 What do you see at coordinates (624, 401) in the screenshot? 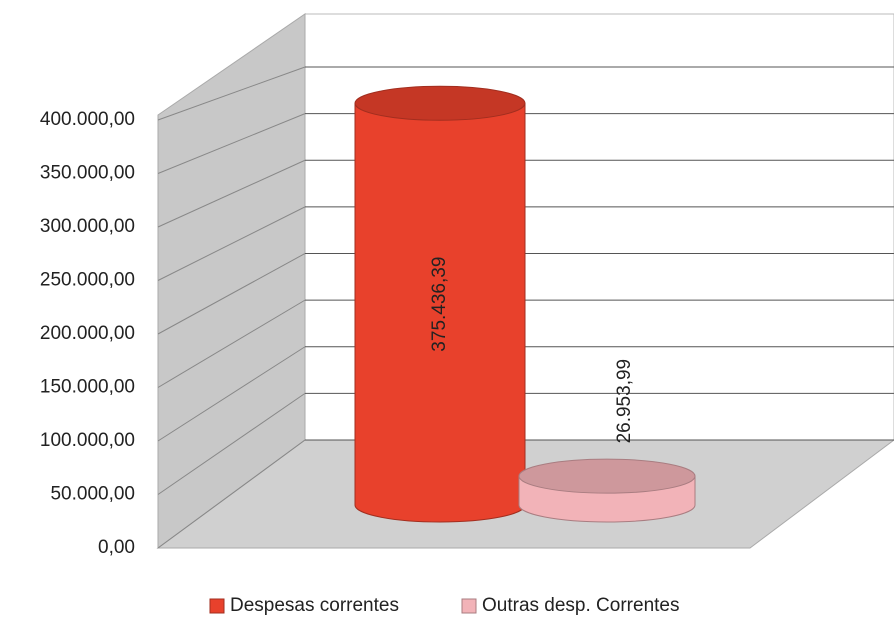
I see `data-label: 26.953,99` at bounding box center [624, 401].